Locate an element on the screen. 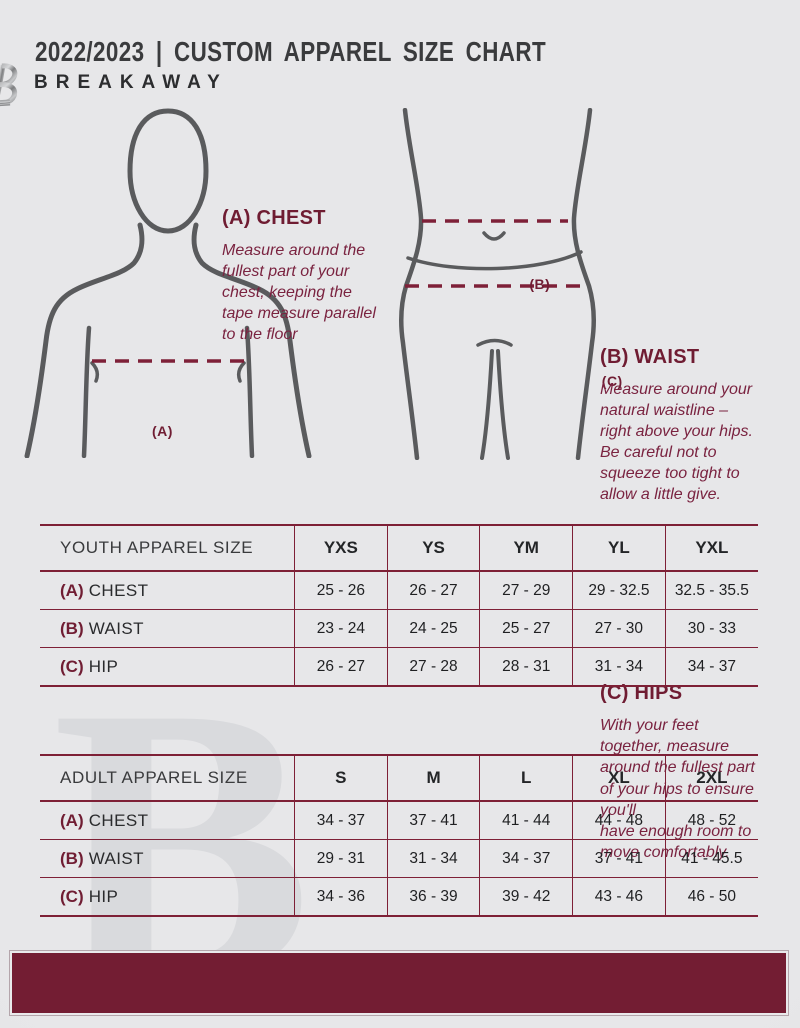  size-range-cell: 29 - 31 is located at coordinates (341, 858).